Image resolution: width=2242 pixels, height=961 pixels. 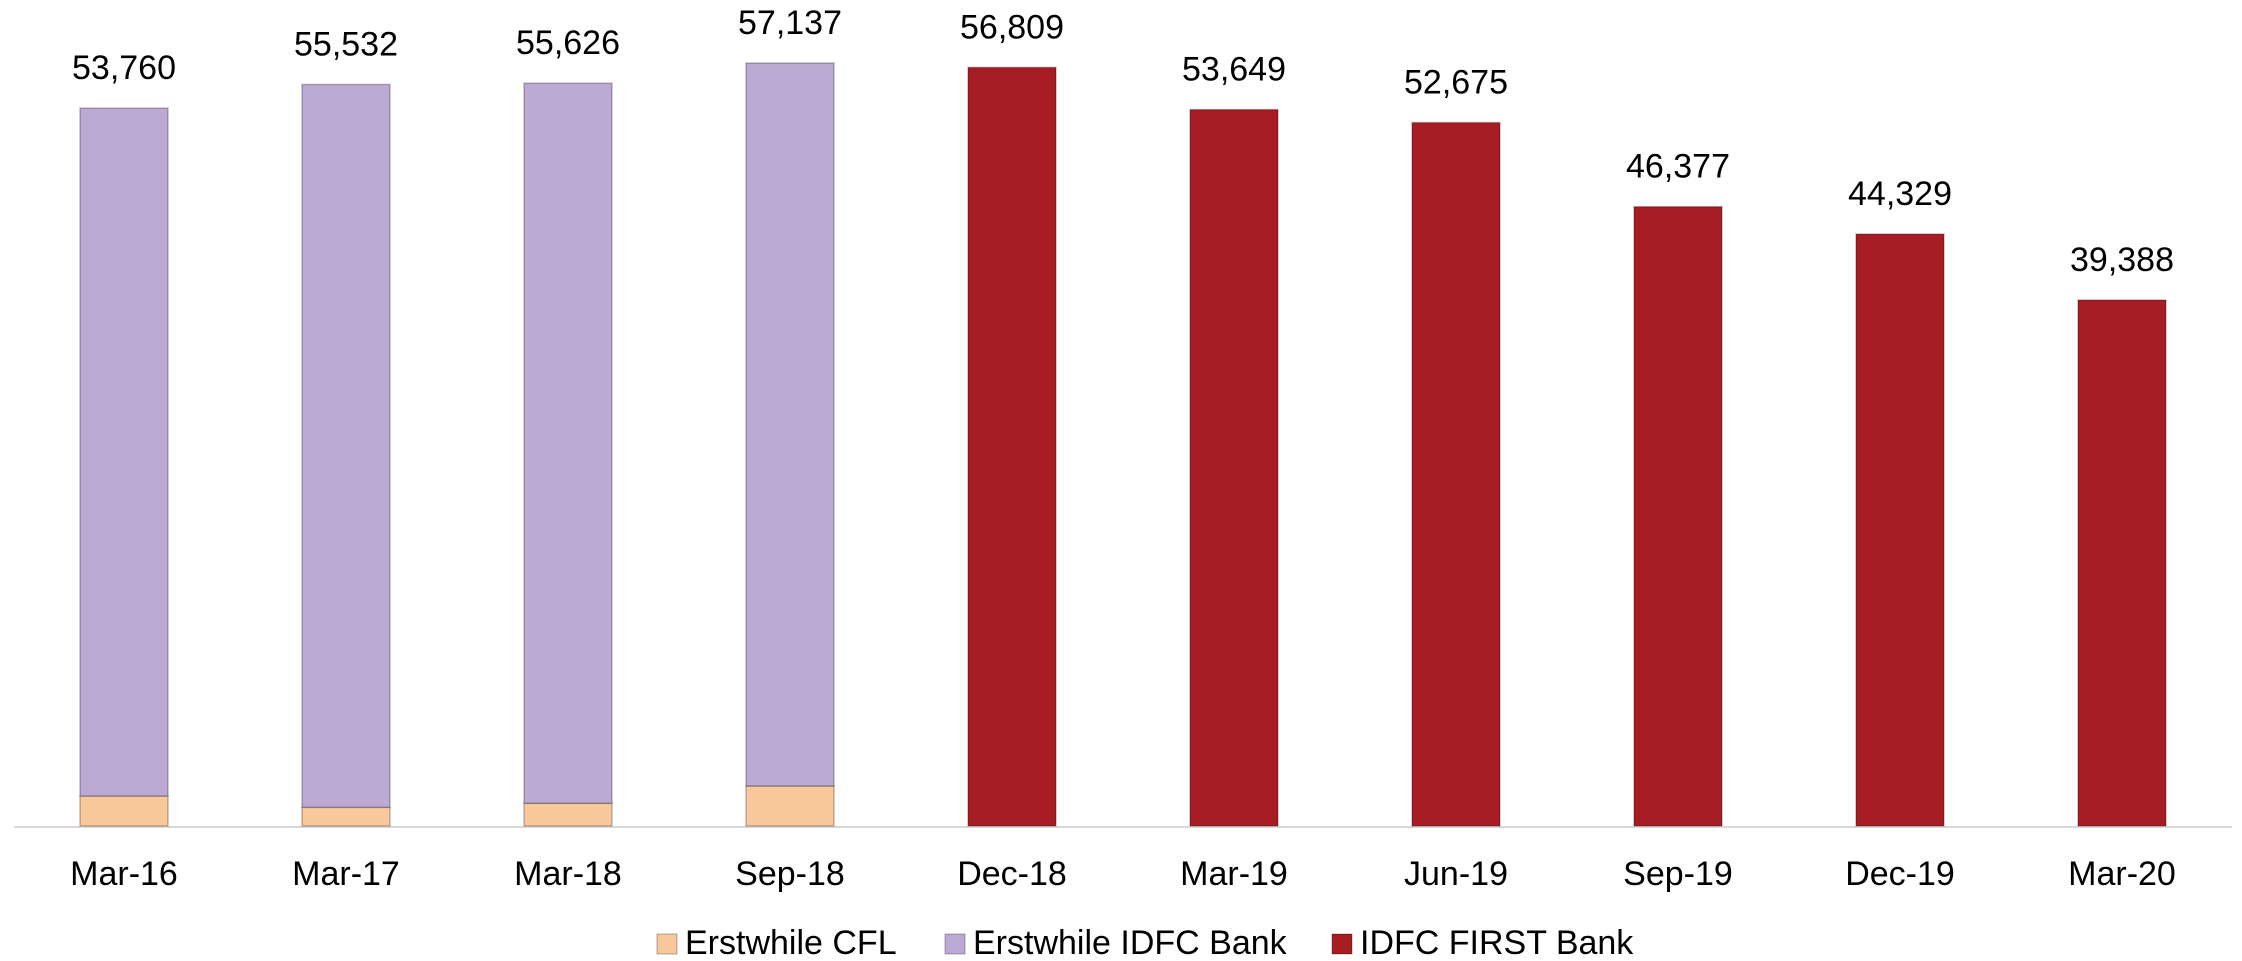 What do you see at coordinates (1234, 70) in the screenshot?
I see `value-label: 53,649` at bounding box center [1234, 70].